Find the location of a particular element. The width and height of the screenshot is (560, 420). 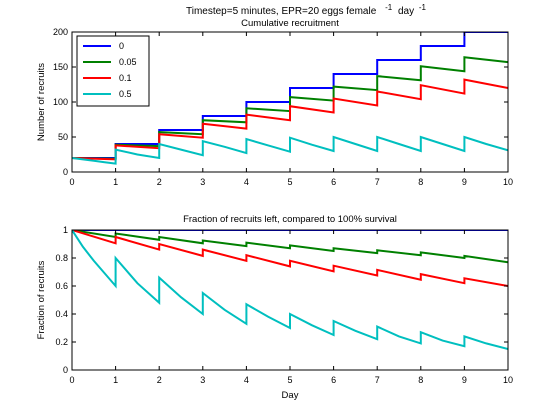

y-axis-label: Fraction of recruits is located at coordinates (41, 299).